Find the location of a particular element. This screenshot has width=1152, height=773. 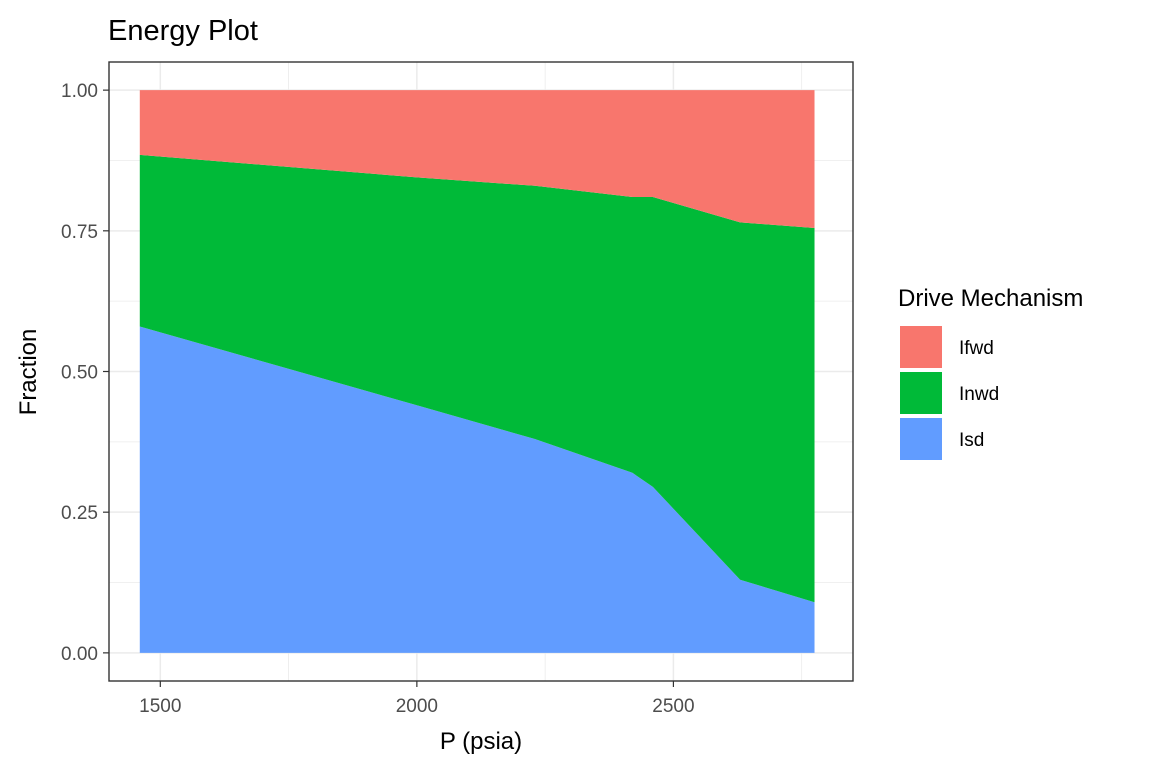

legend: Drive Mechanism Ifwd Inwd Isd is located at coordinates (990, 372).